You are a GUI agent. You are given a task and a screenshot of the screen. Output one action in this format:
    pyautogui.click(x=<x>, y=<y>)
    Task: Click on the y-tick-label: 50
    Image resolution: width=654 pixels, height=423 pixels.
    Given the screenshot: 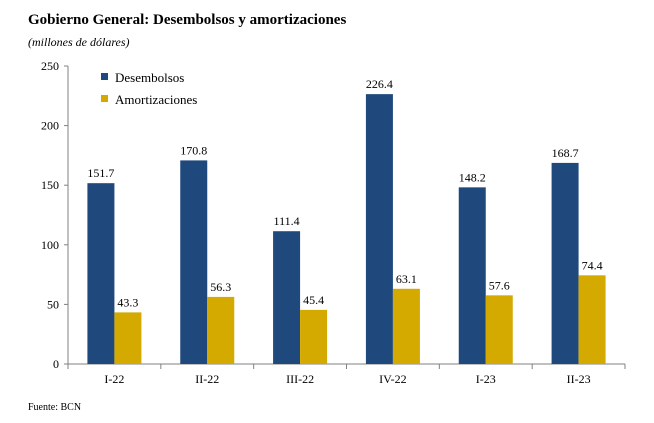 What is the action you would take?
    pyautogui.click(x=53, y=304)
    